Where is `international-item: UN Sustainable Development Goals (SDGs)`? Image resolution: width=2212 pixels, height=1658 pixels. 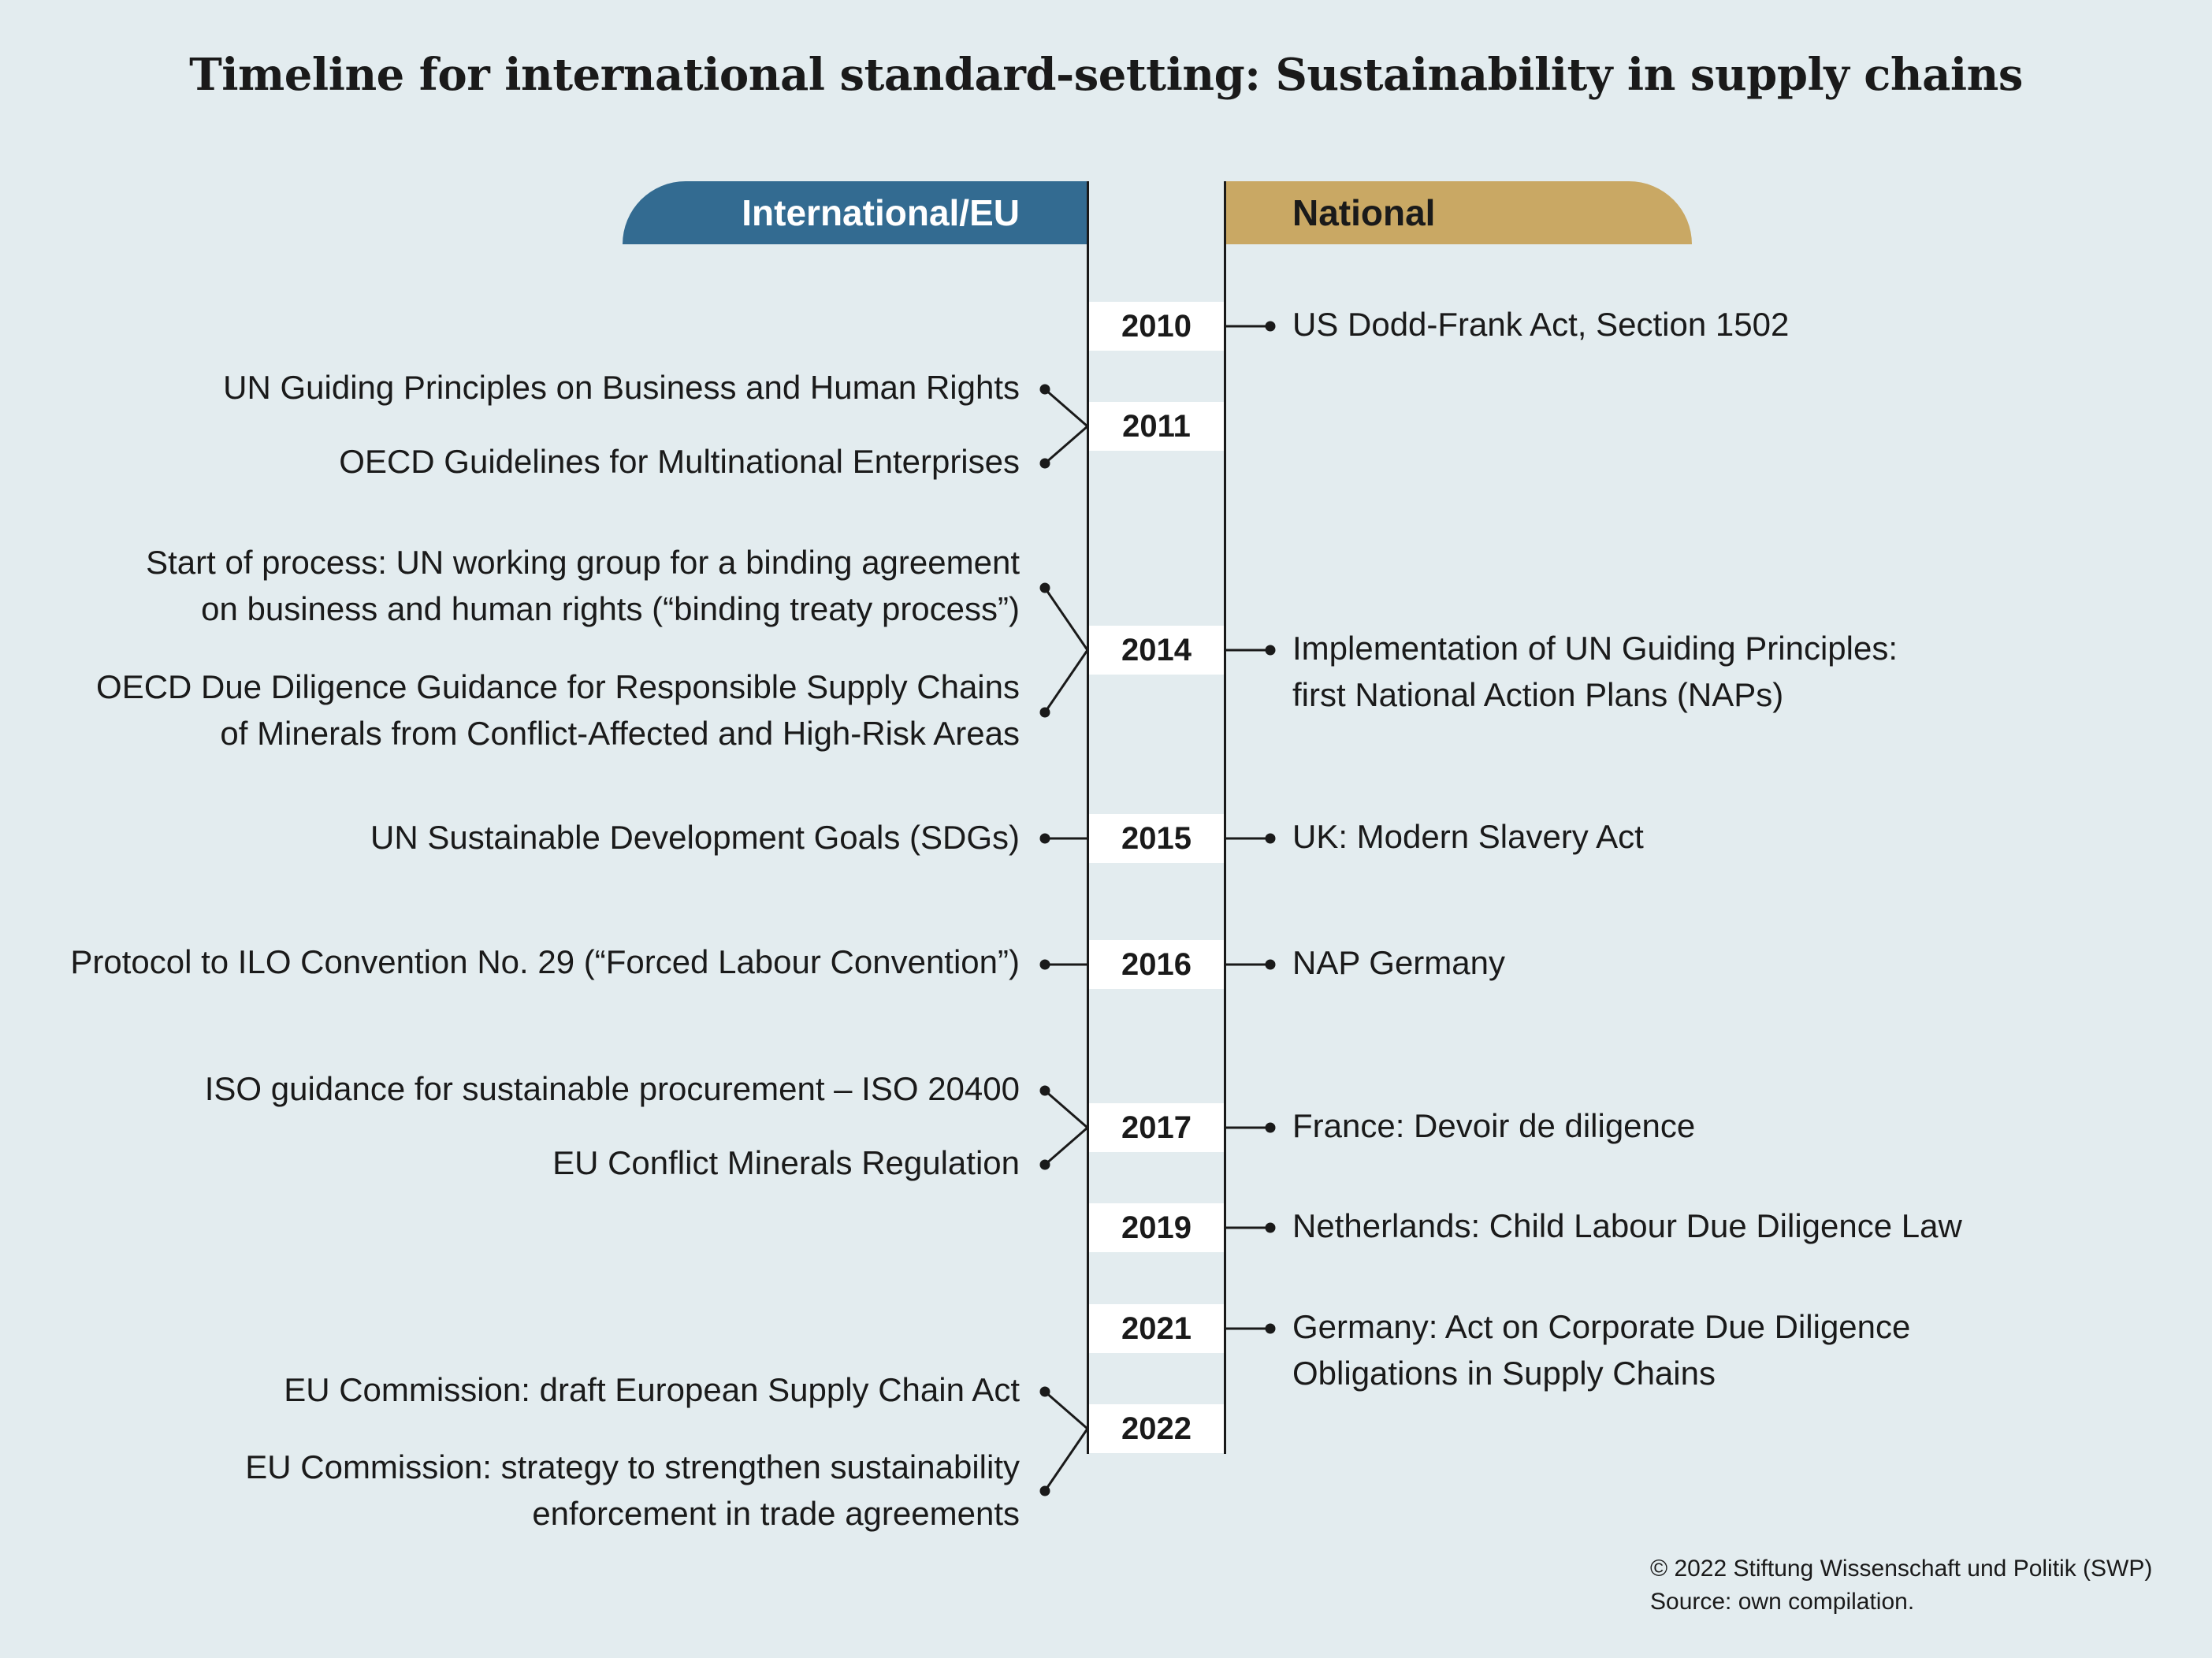
international-item: UN Sustainable Development Goals (SDGs) is located at coordinates (695, 837).